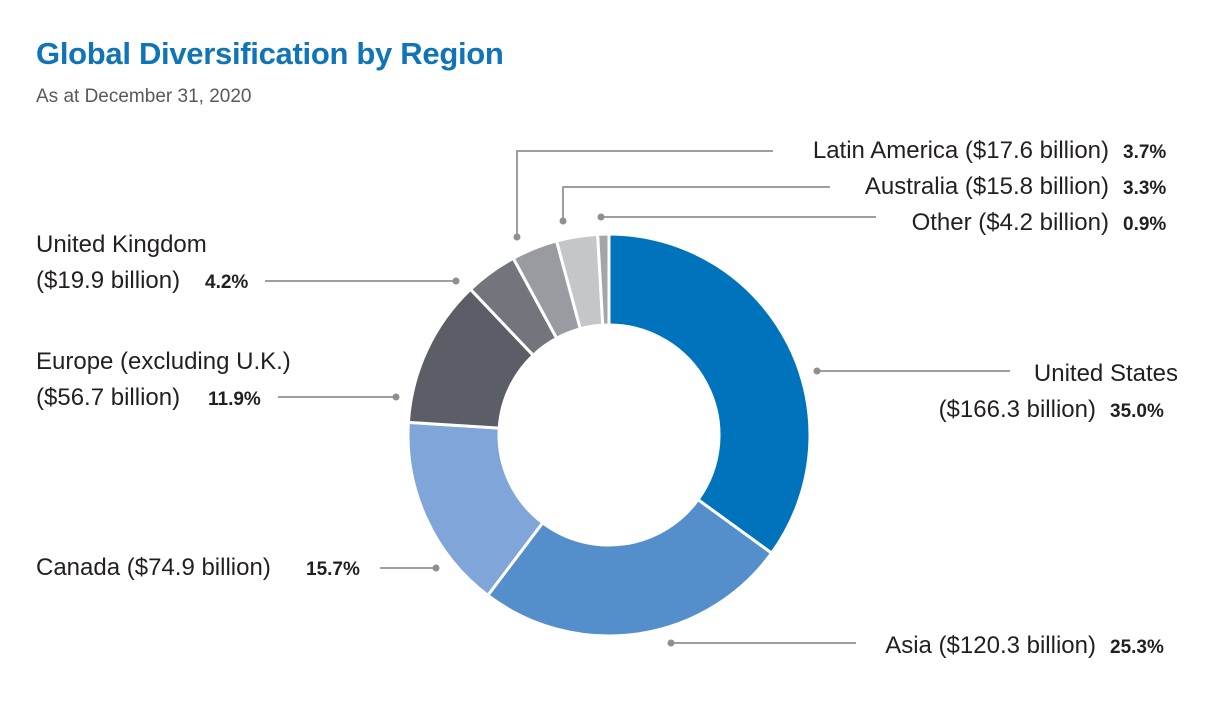 This screenshot has height=702, width=1218. Describe the element at coordinates (709, 394) in the screenshot. I see `slice-united-states` at that location.